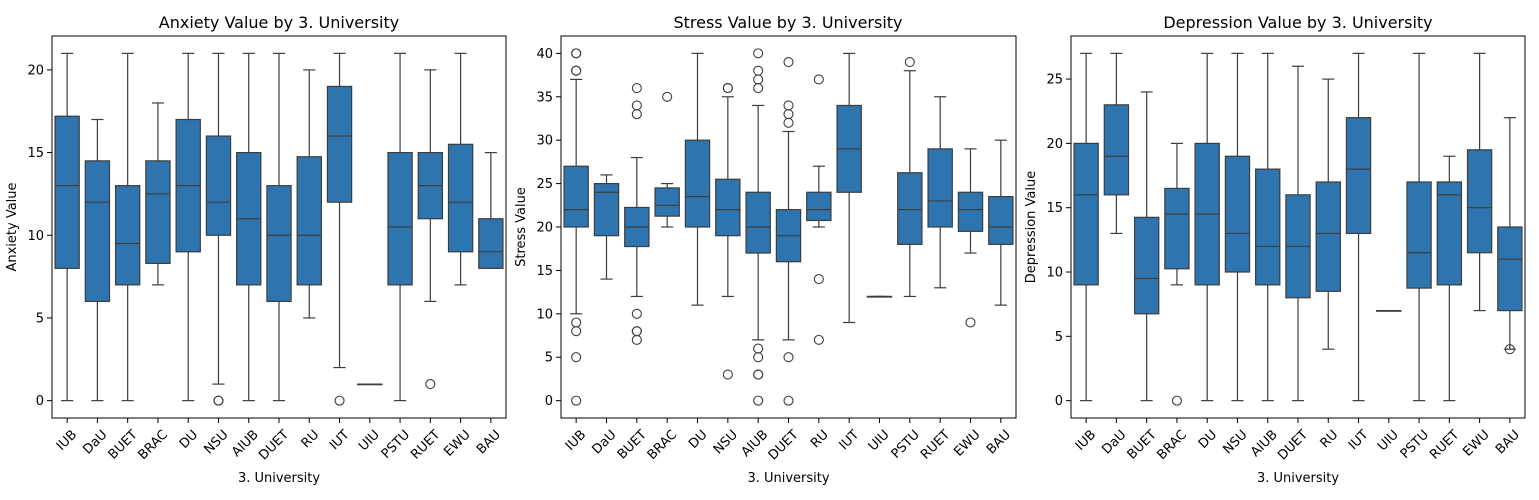 The height and width of the screenshot is (500, 1539). What do you see at coordinates (697, 183) in the screenshot?
I see `iqr-box-du` at bounding box center [697, 183].